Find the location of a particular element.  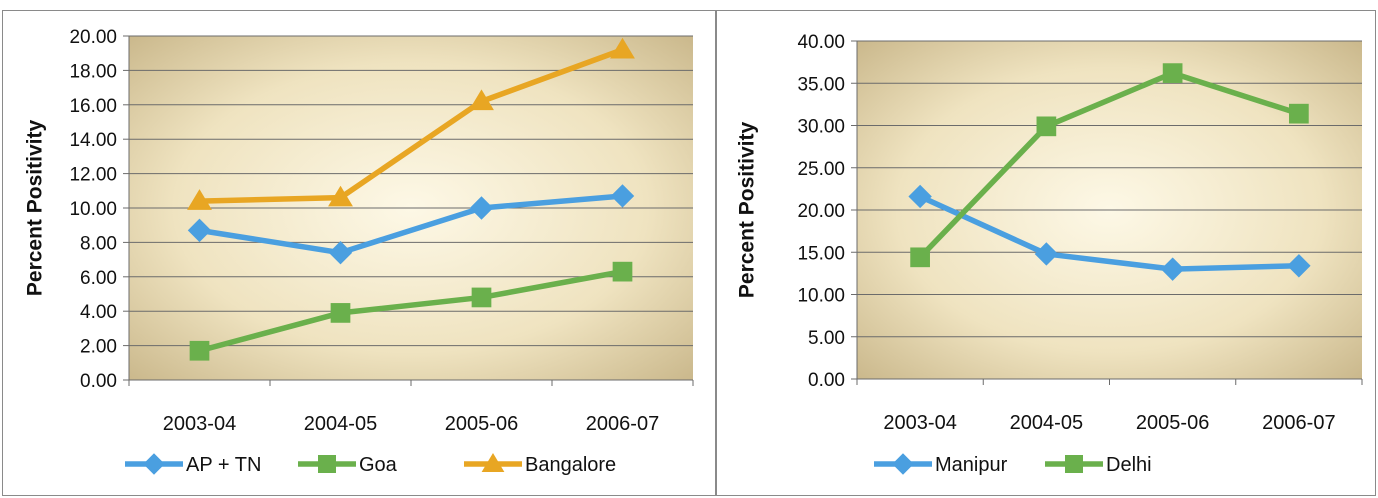

y-tick-label: 25.00 is located at coordinates (821, 169).